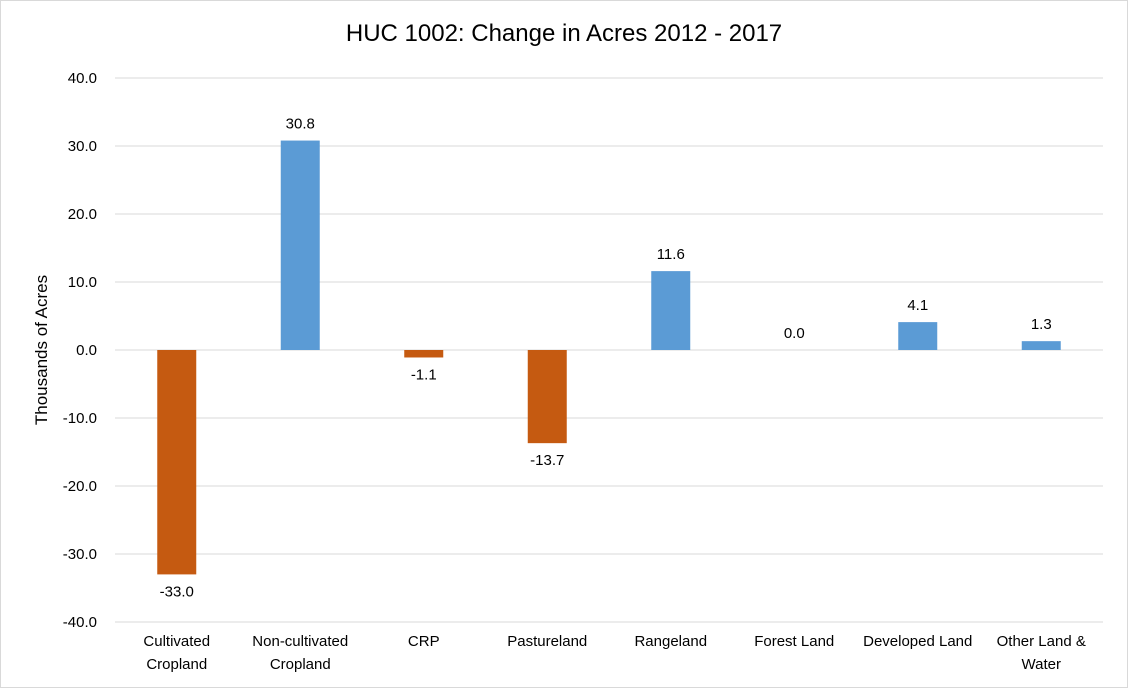  Describe the element at coordinates (300, 641) in the screenshot. I see `x-tick-label: Non-cultivated` at that location.